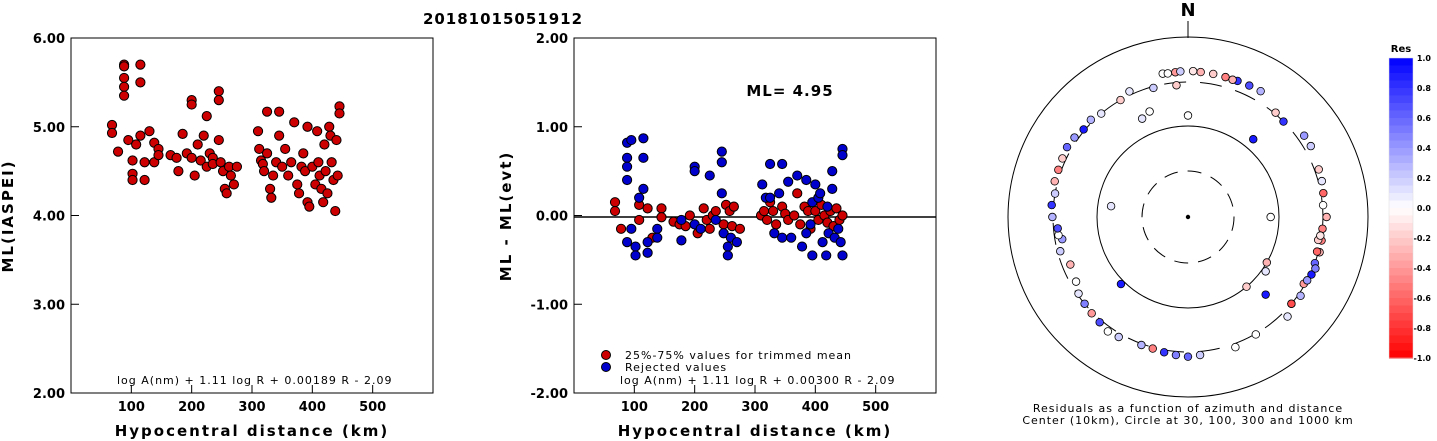 This screenshot has width=1437, height=441. What do you see at coordinates (252, 431) in the screenshot?
I see `ml-iaspei-x-axis-label: Hypocentral distance (km)` at bounding box center [252, 431].